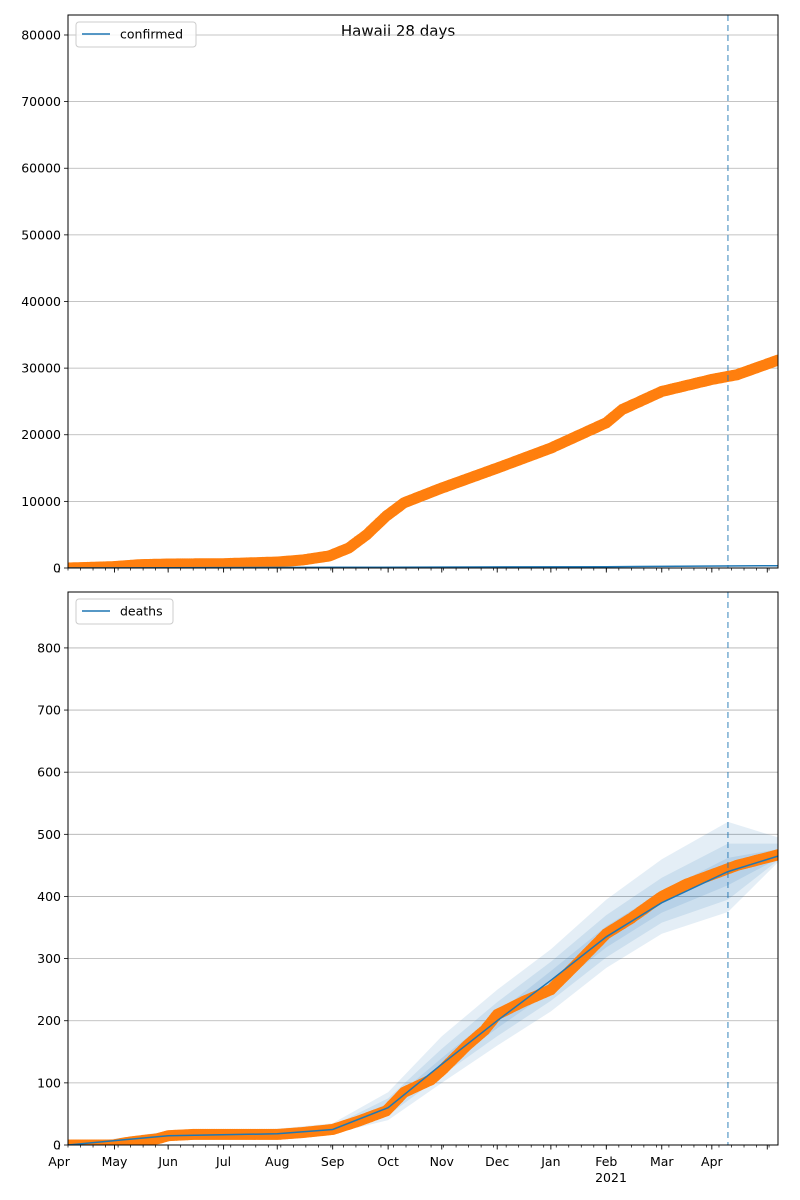  I want to click on deaths-y-tick-label: 300, so click(49, 958).